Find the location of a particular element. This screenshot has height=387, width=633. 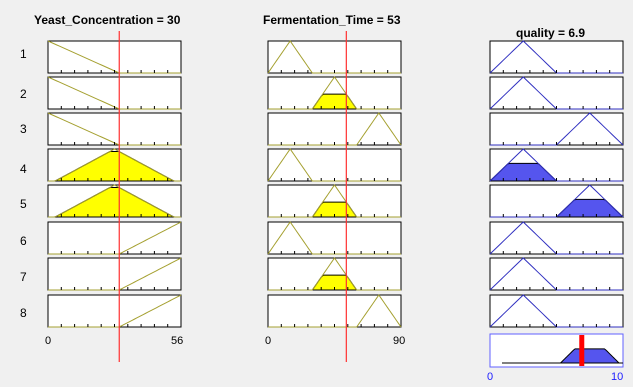

input2-range-min: 0 is located at coordinates (268, 341).